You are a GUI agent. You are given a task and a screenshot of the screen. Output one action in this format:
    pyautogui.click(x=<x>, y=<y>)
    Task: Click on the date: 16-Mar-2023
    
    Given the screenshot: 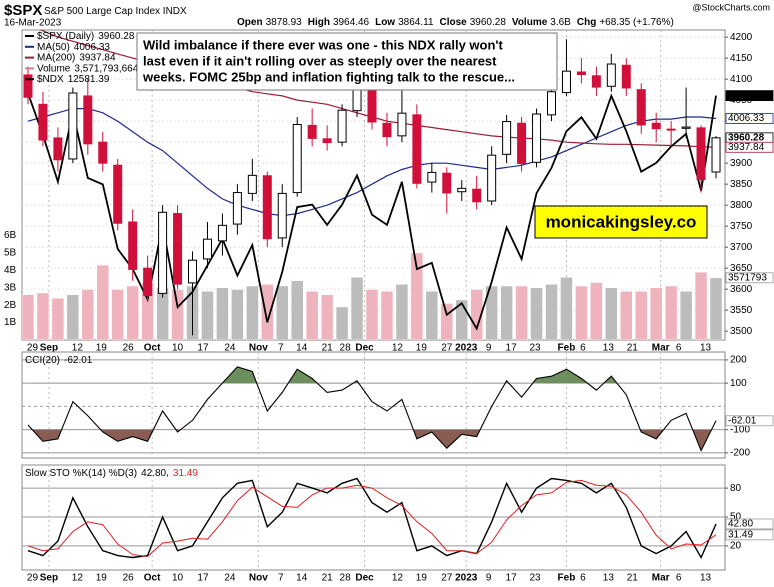 What is the action you would take?
    pyautogui.click(x=33, y=23)
    